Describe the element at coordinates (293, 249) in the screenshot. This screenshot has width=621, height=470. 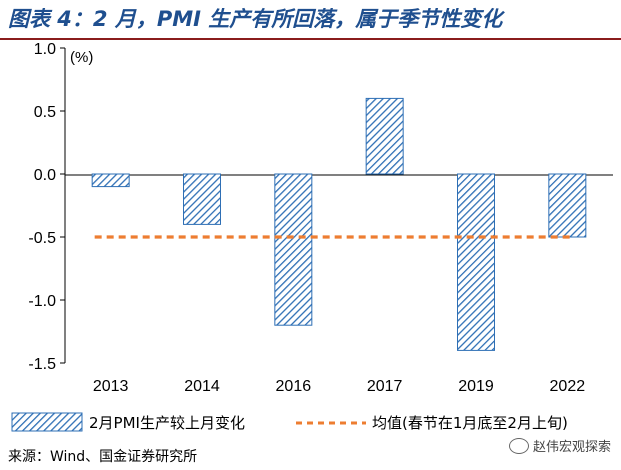
I see `bar-2016` at that location.